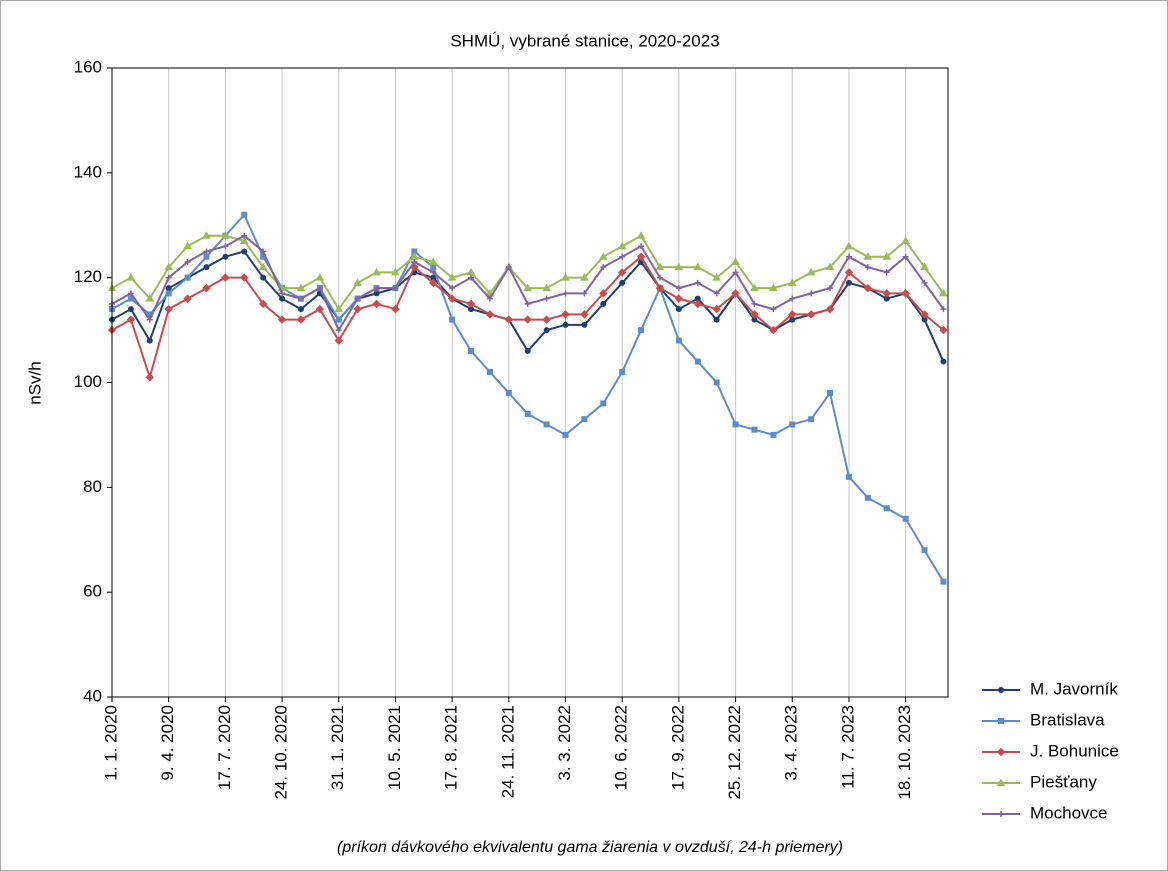  What do you see at coordinates (88, 276) in the screenshot?
I see `y-tick-label: 120` at bounding box center [88, 276].